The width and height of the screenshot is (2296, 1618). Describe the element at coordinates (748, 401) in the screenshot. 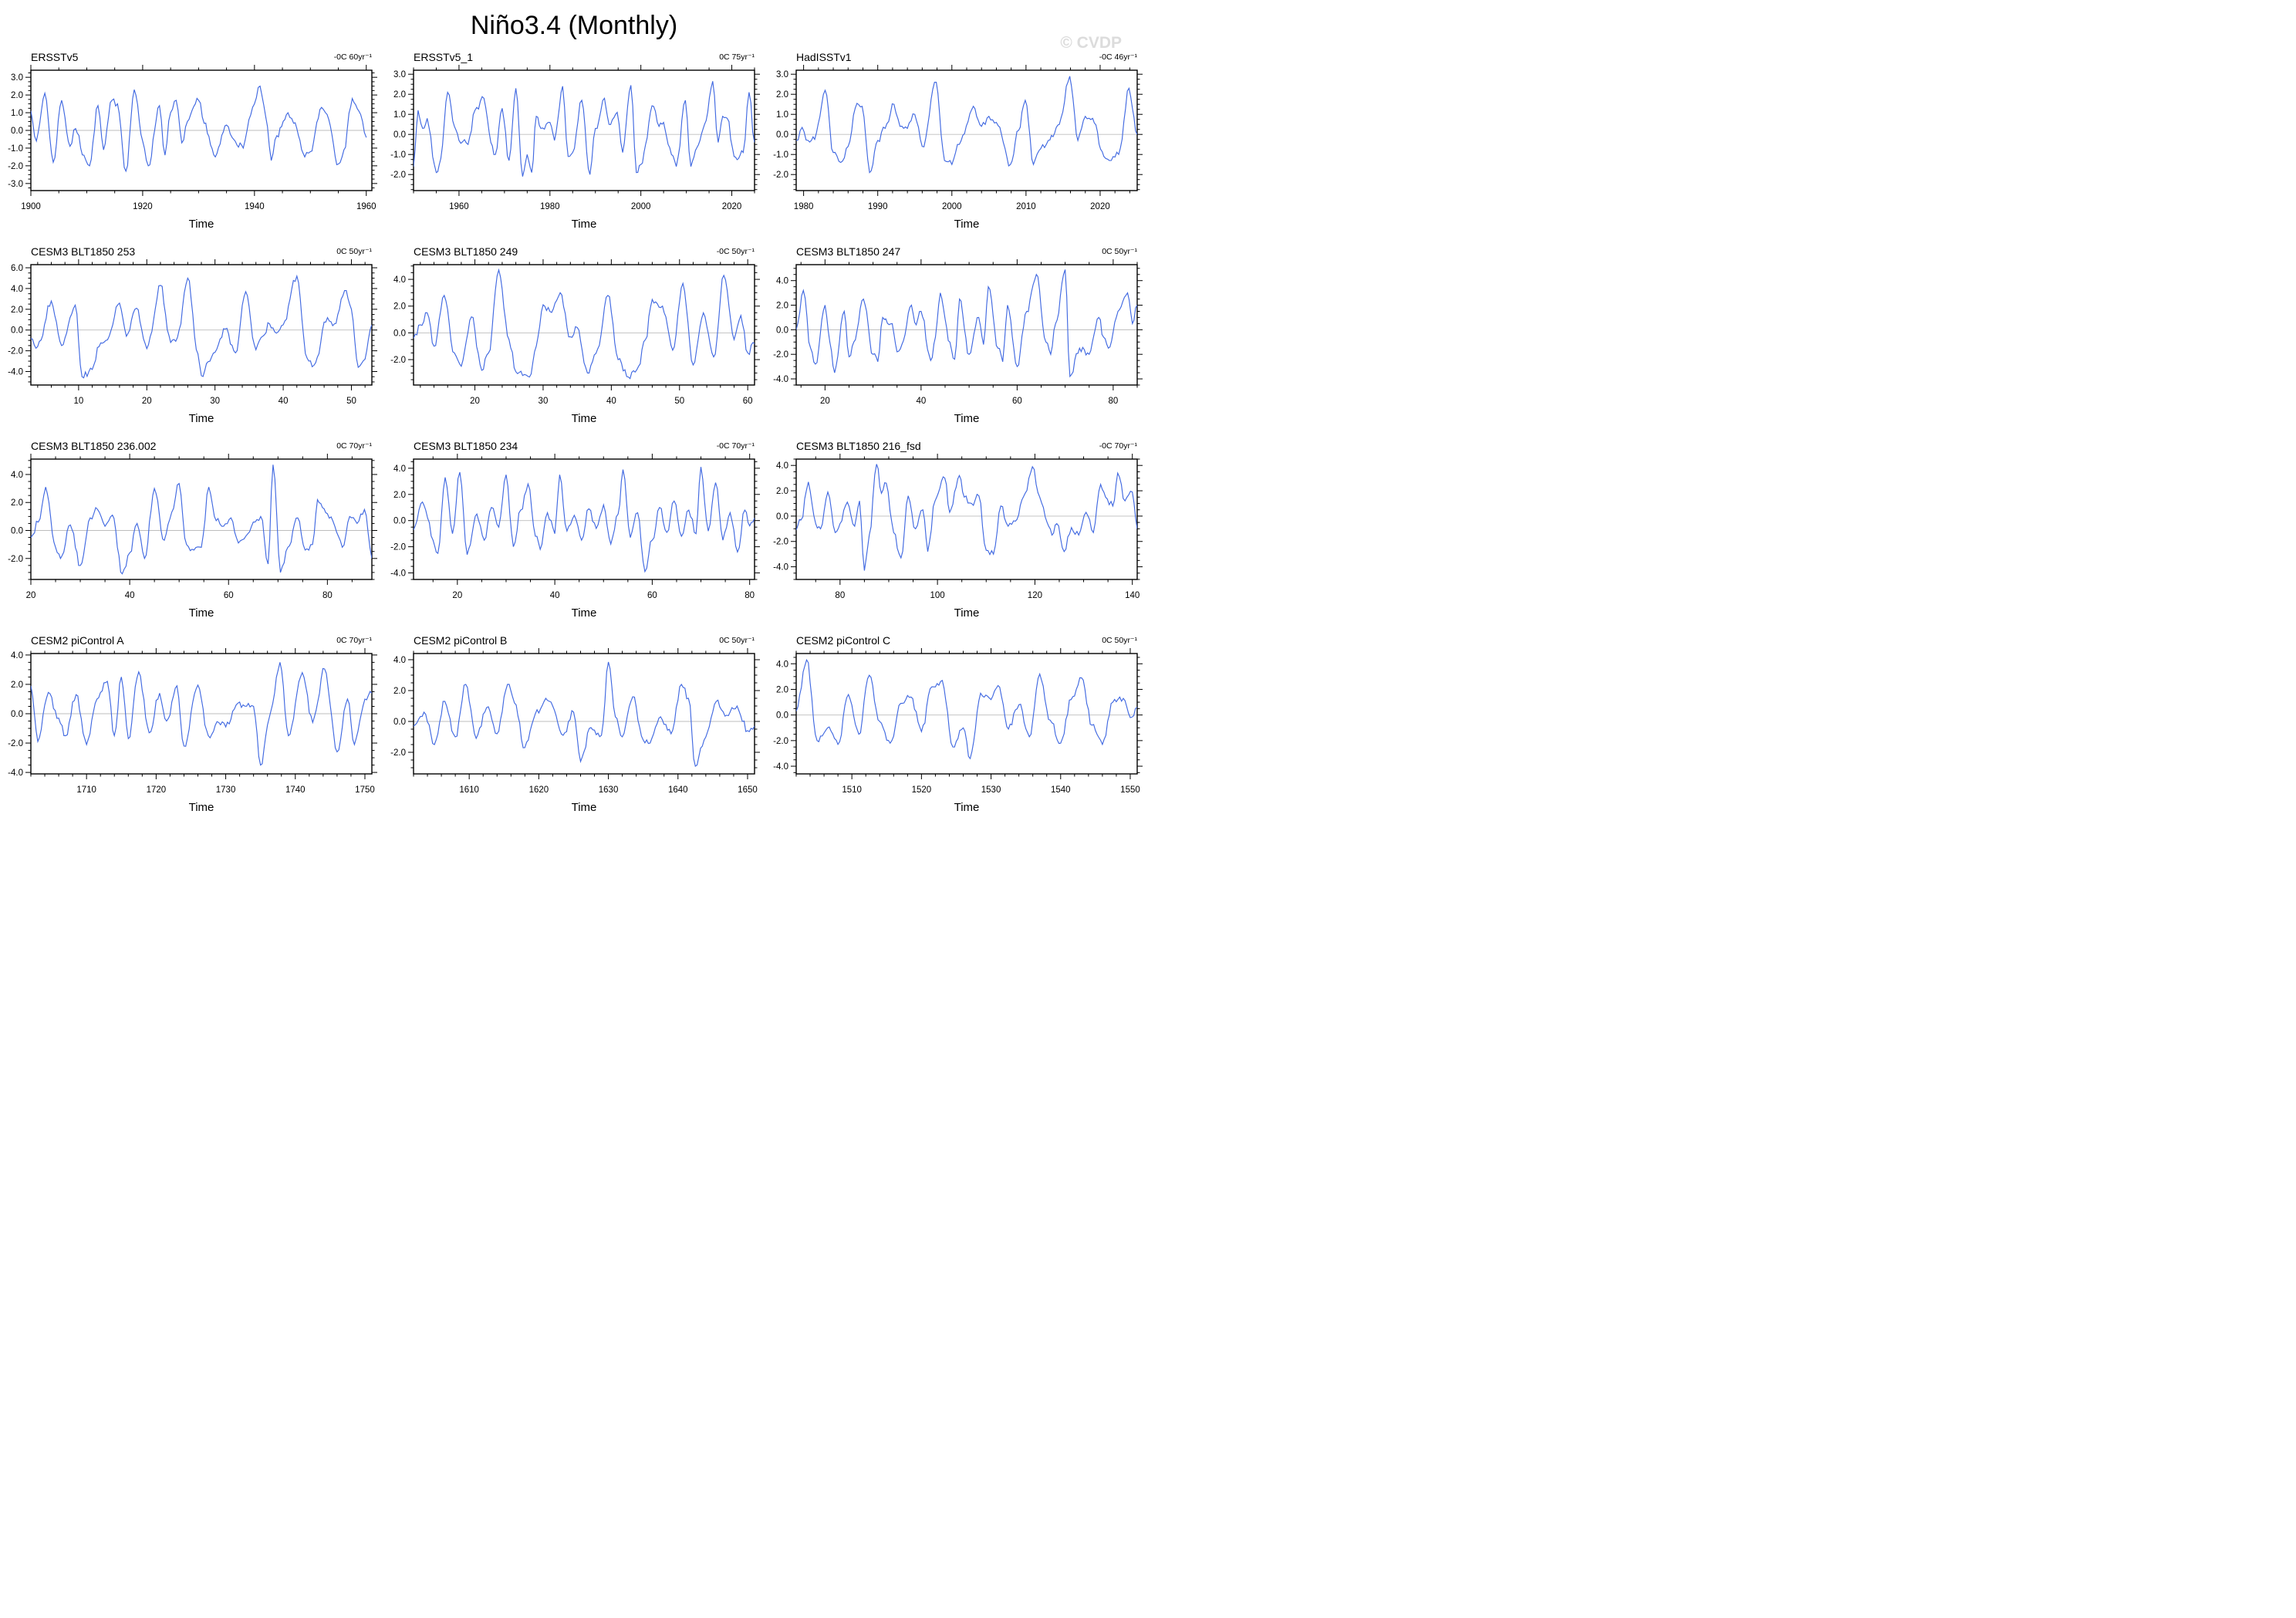

I see `x-tick-label: 60` at that location.